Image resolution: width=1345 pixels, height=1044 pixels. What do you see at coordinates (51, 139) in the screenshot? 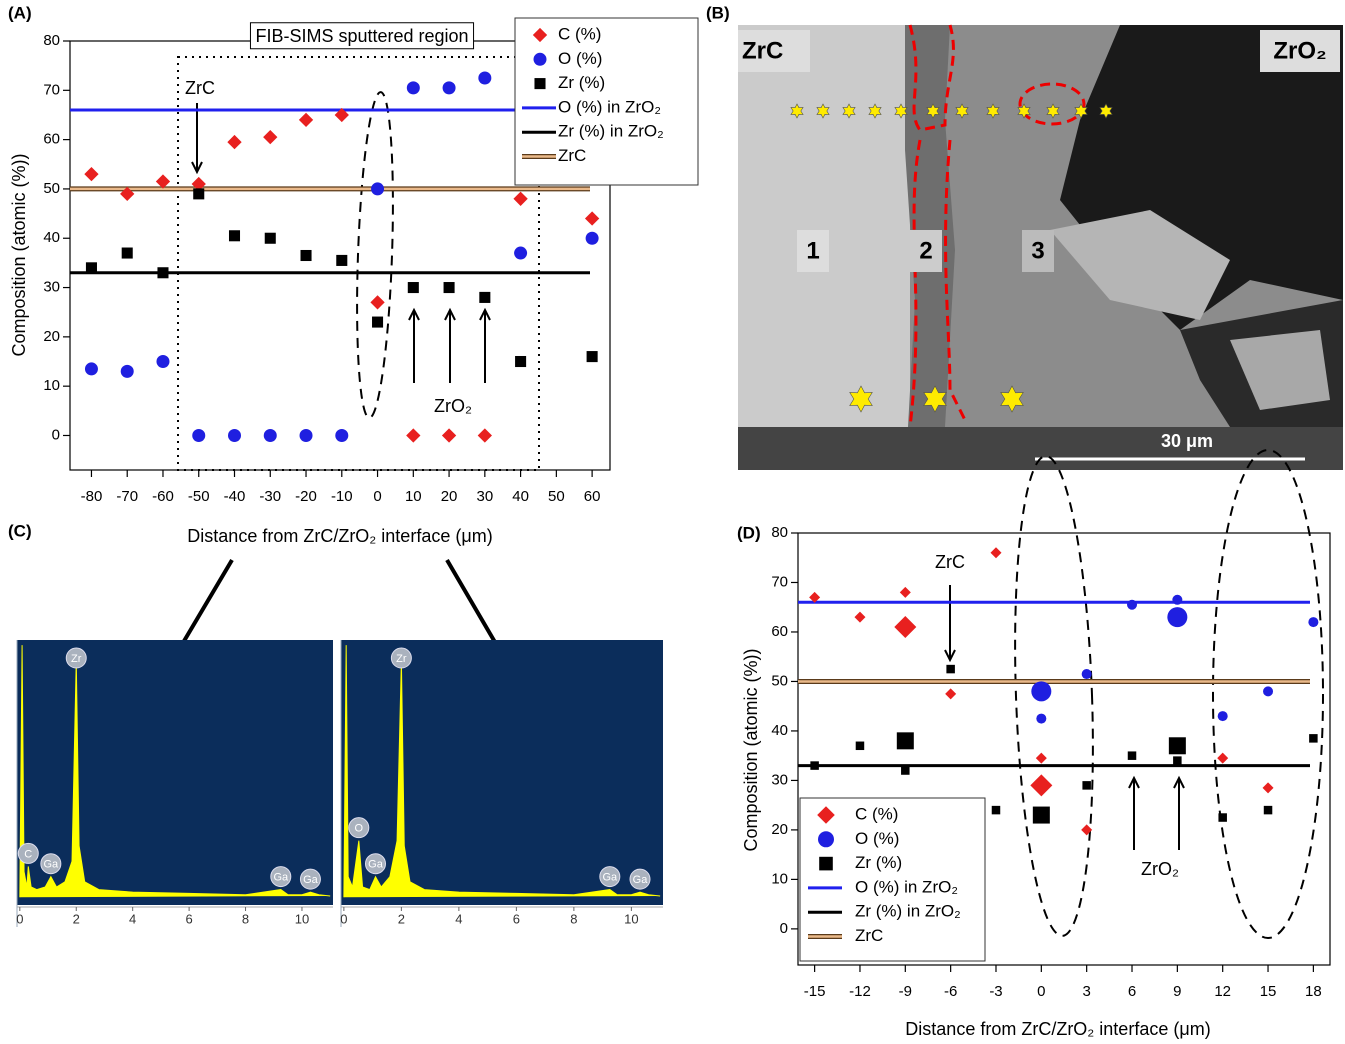
I see `y-tick-label: 60` at bounding box center [51, 139].